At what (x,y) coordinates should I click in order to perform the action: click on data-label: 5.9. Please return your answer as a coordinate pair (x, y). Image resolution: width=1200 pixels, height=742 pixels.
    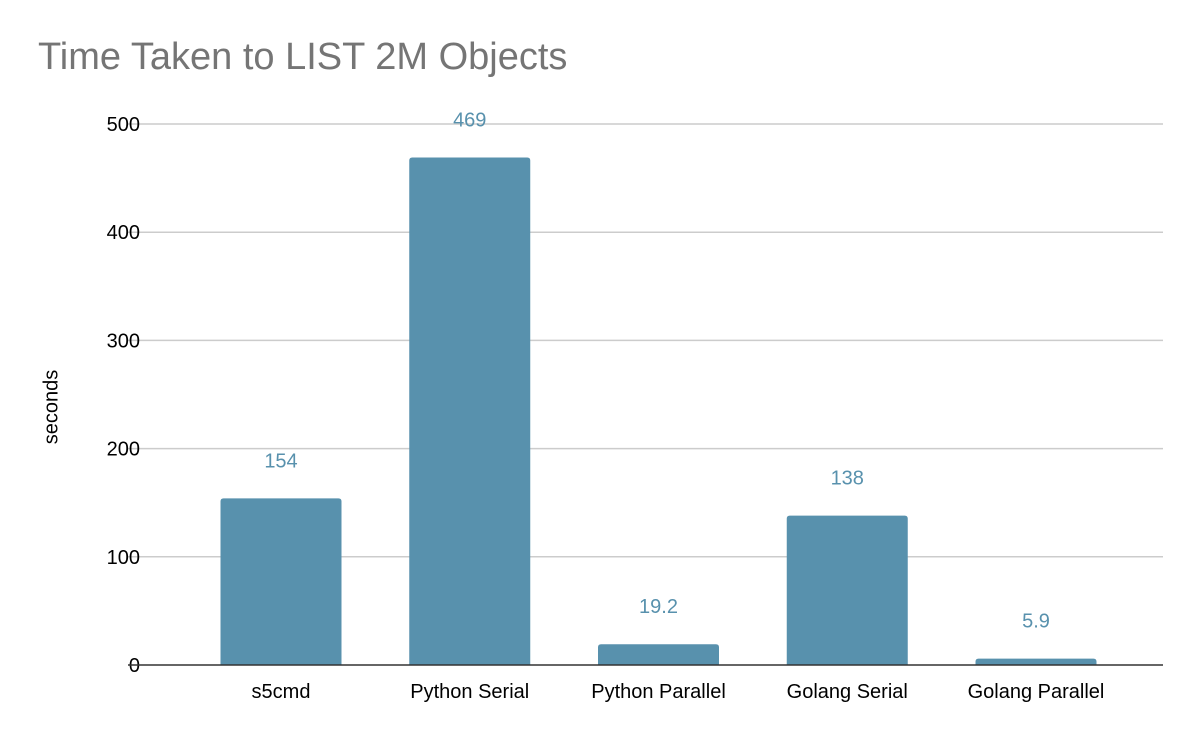
    Looking at the image, I should click on (1036, 622).